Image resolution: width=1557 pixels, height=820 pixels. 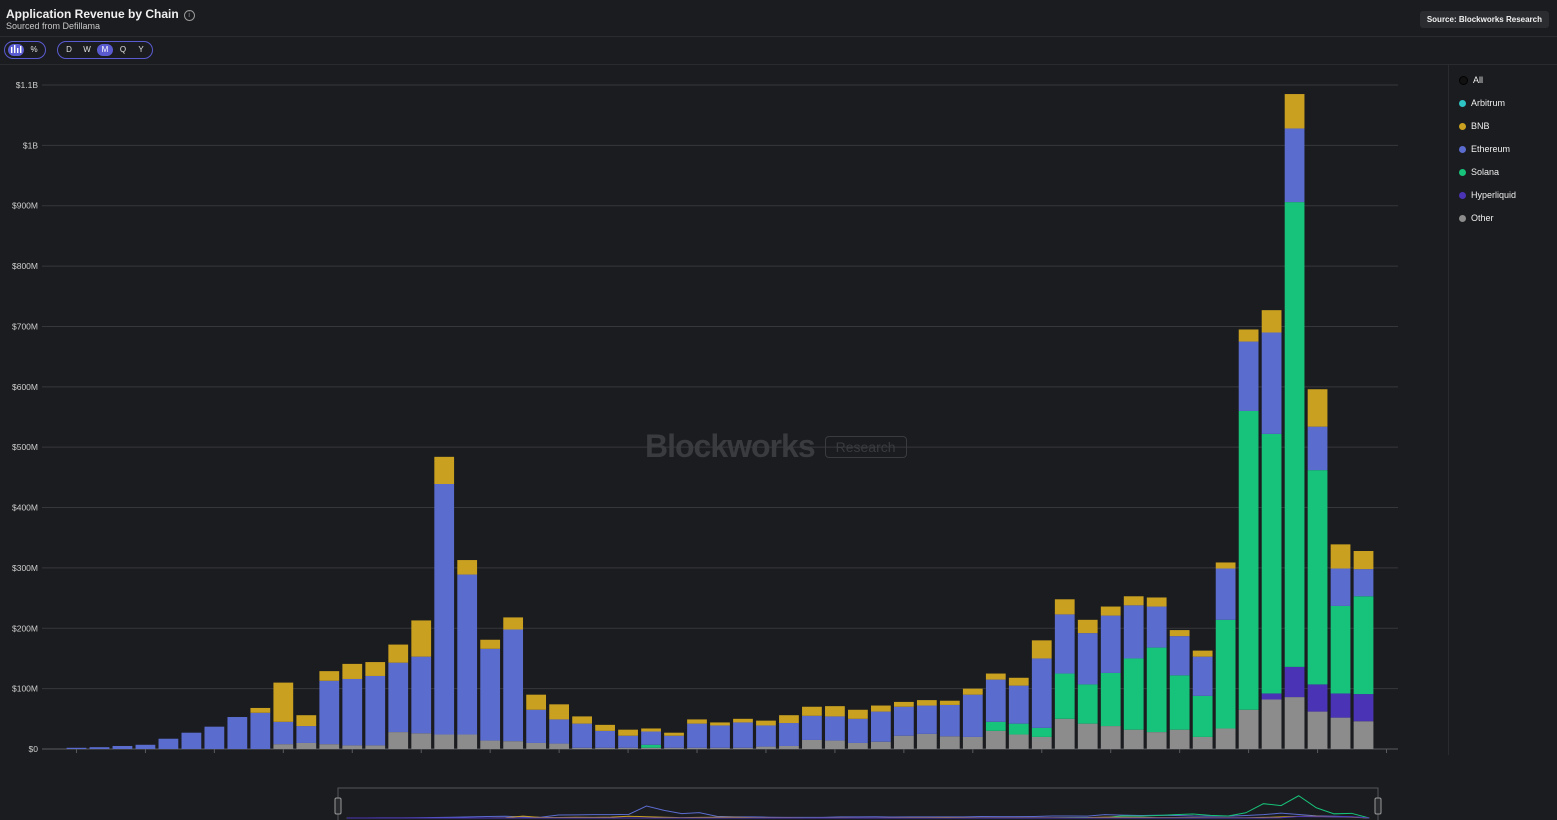 What do you see at coordinates (1482, 103) in the screenshot?
I see `legend-item-arbitrum: Arbitrum` at bounding box center [1482, 103].